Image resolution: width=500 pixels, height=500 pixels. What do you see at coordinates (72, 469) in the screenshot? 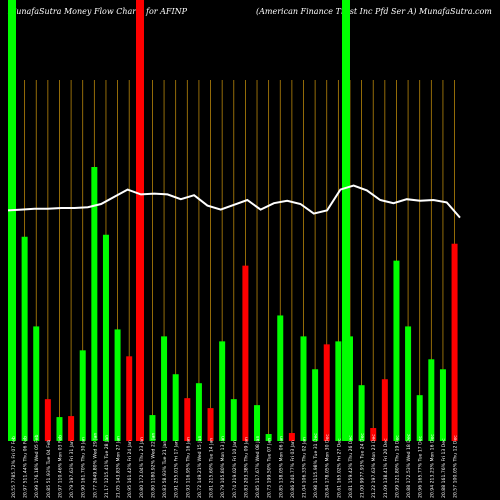
I see `x-tick-label: 20.79 197.63% Fri 31 Jan` at bounding box center [72, 469].